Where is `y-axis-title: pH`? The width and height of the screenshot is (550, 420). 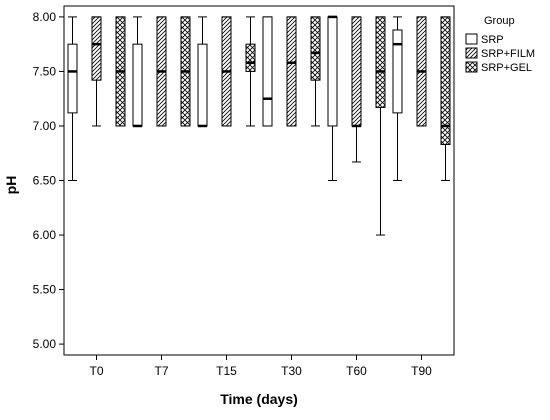 y-axis-title: pH is located at coordinates (11, 185).